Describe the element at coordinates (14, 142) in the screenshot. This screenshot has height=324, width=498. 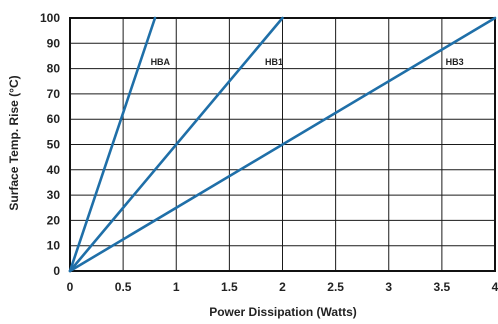
I see `y-axis-title: Surface Temp. Rise (°C)` at that location.